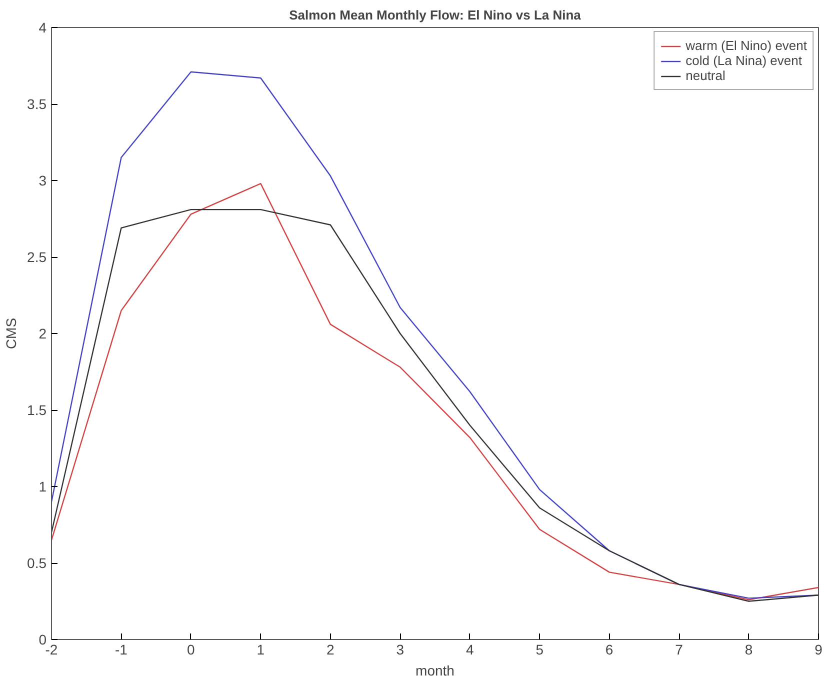 This screenshot has width=828, height=681. Describe the element at coordinates (42, 486) in the screenshot. I see `y-tick-label: 1` at that location.